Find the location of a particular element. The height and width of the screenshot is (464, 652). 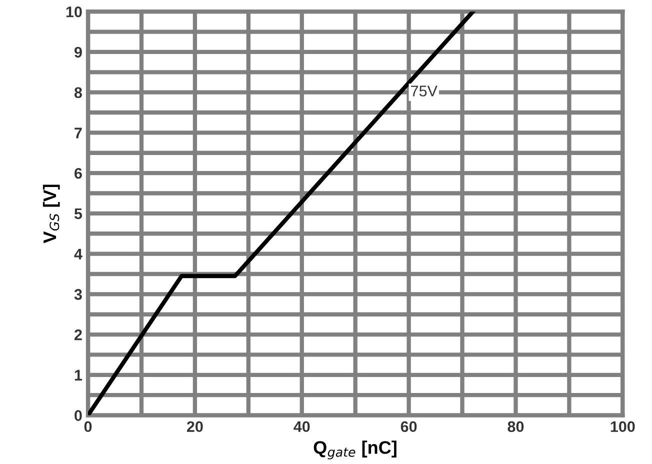

x-tick-label: 60 is located at coordinates (408, 426).